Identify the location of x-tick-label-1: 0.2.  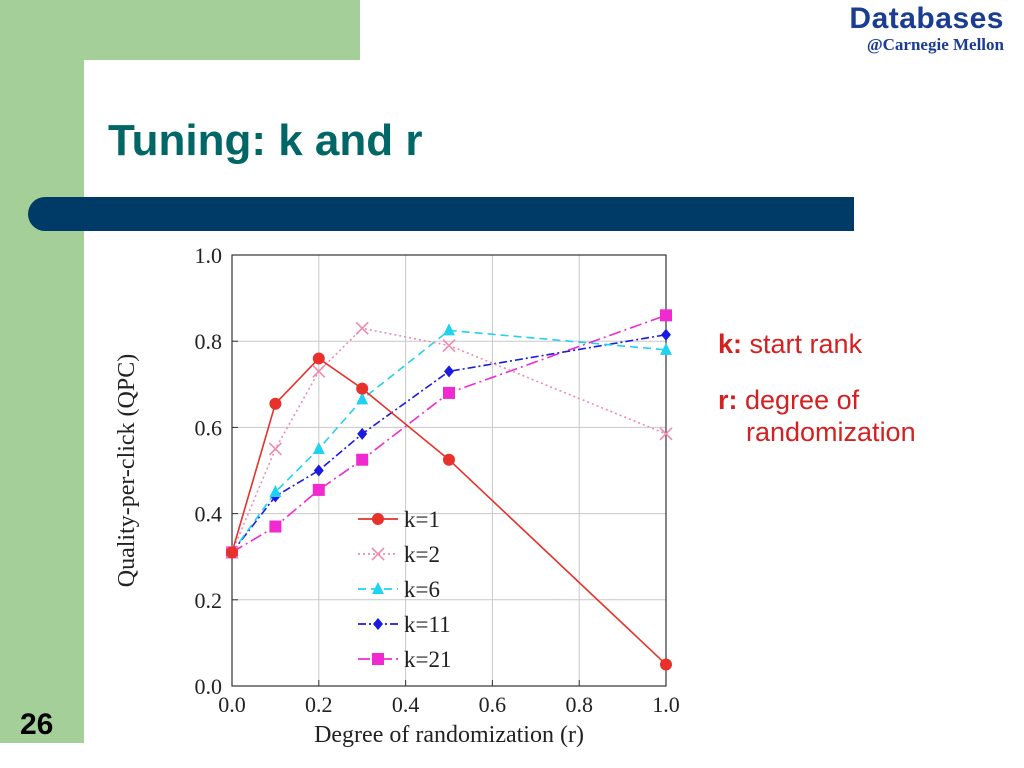
(319, 704).